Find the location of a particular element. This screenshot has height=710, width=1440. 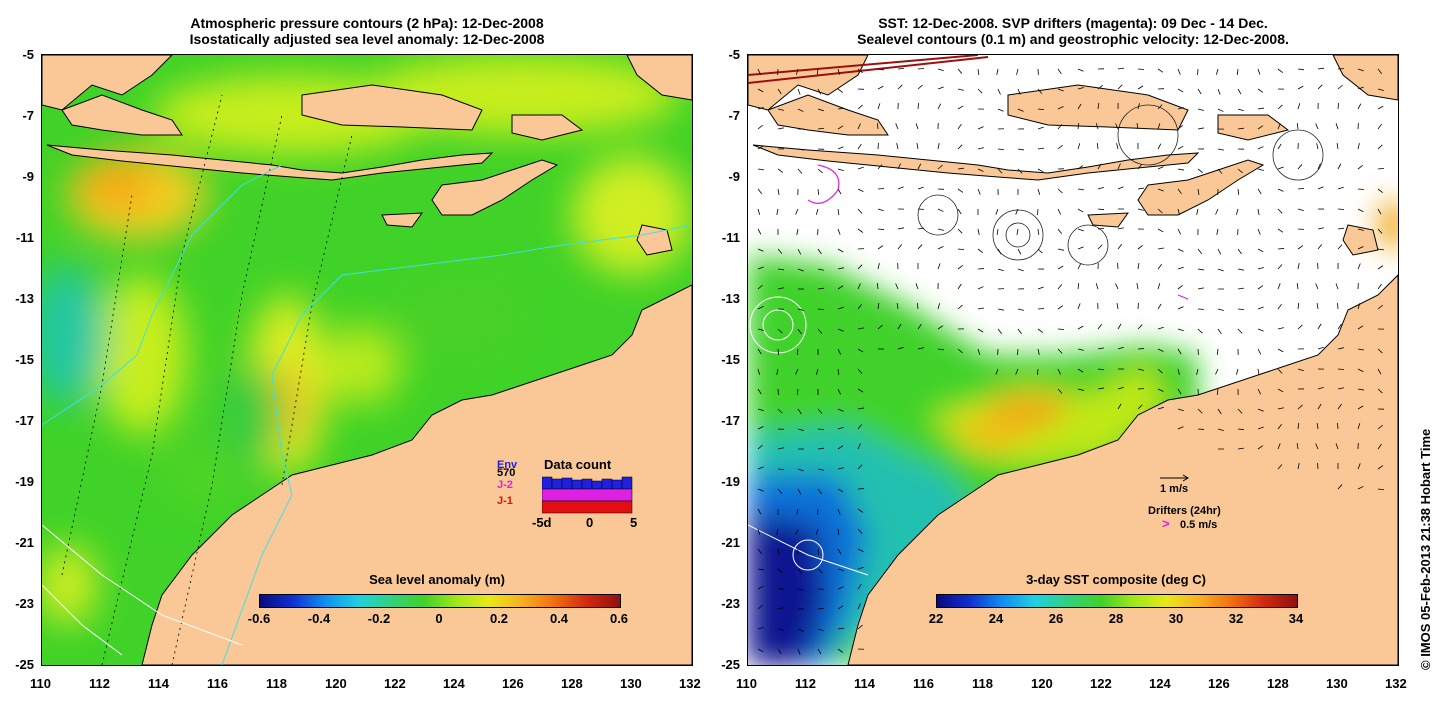

right-cbar-tick: 34 is located at coordinates (1296, 618).